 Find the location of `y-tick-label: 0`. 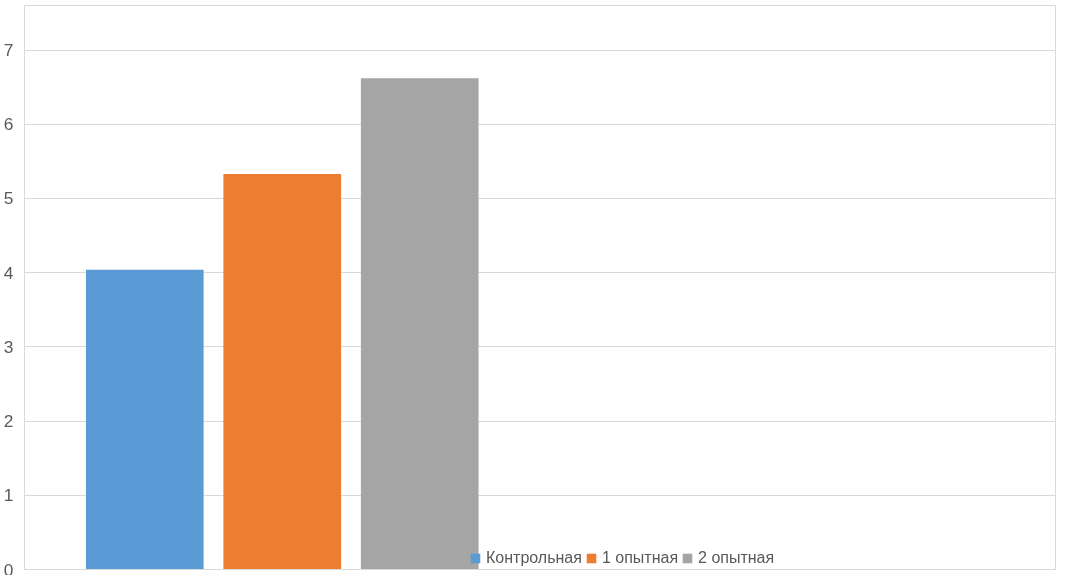

y-tick-label: 0 is located at coordinates (8, 569).